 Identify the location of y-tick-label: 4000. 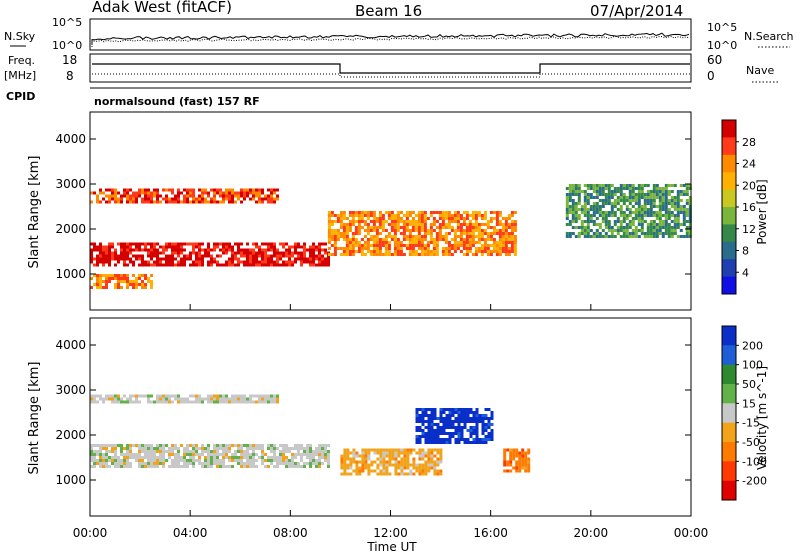
(70, 139).